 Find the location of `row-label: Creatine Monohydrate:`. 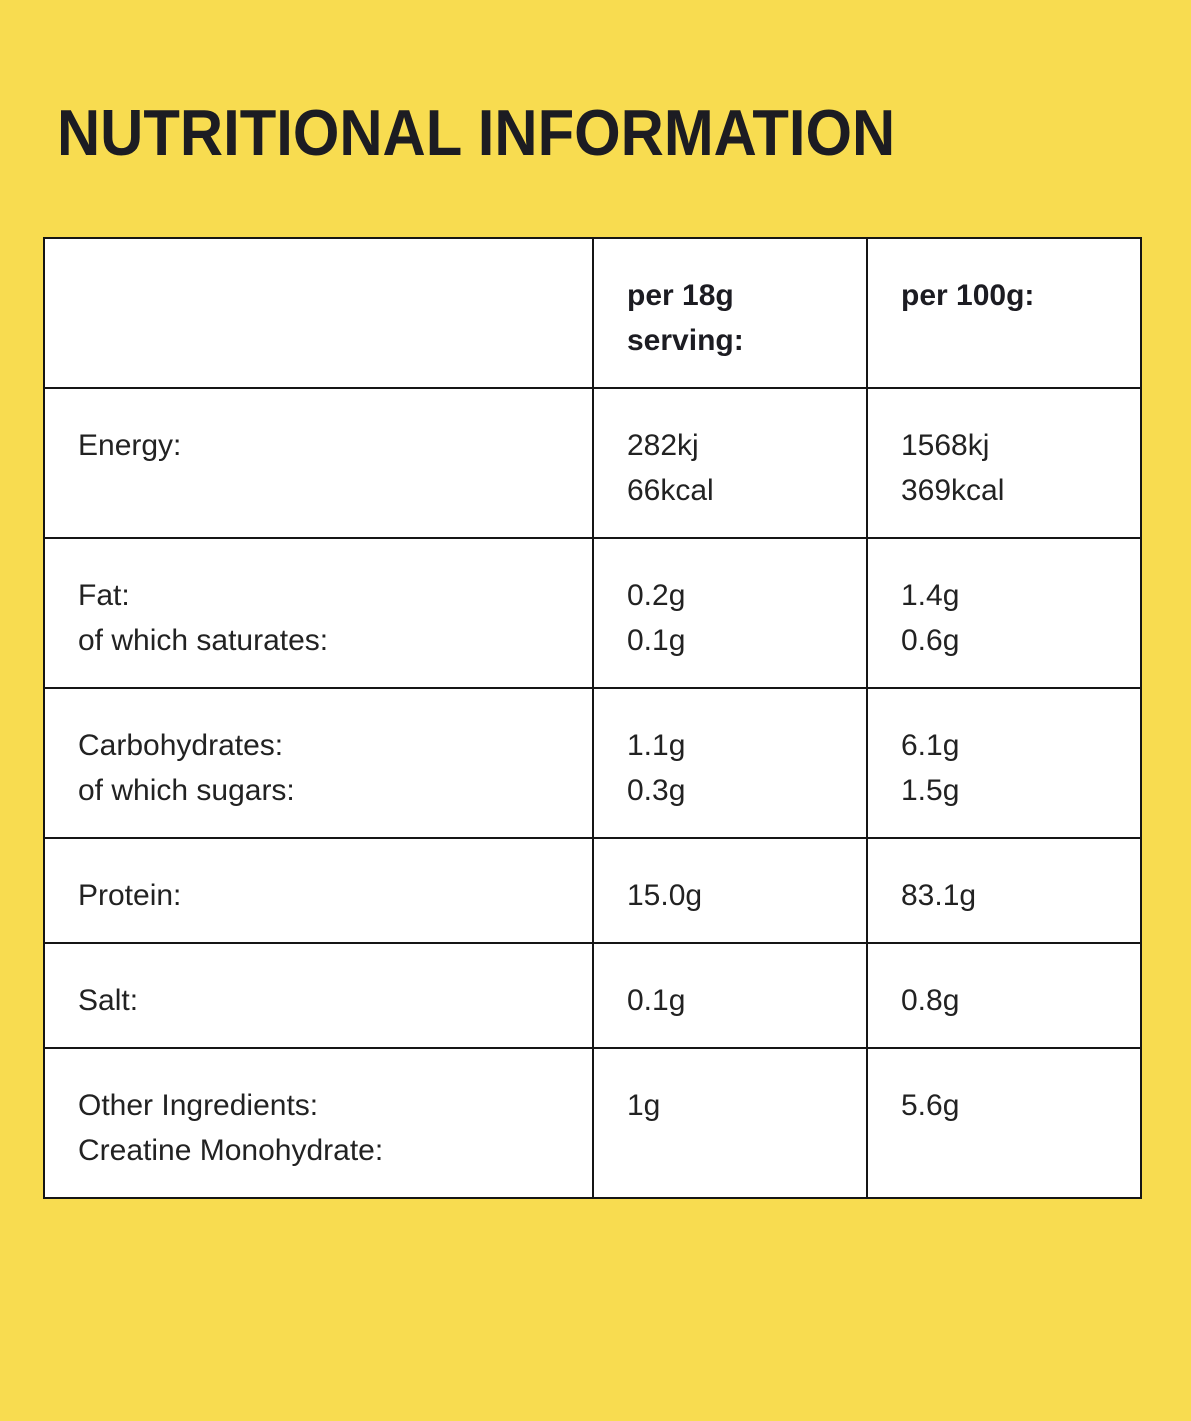

row-label: Creatine Monohydrate: is located at coordinates (231, 1150).